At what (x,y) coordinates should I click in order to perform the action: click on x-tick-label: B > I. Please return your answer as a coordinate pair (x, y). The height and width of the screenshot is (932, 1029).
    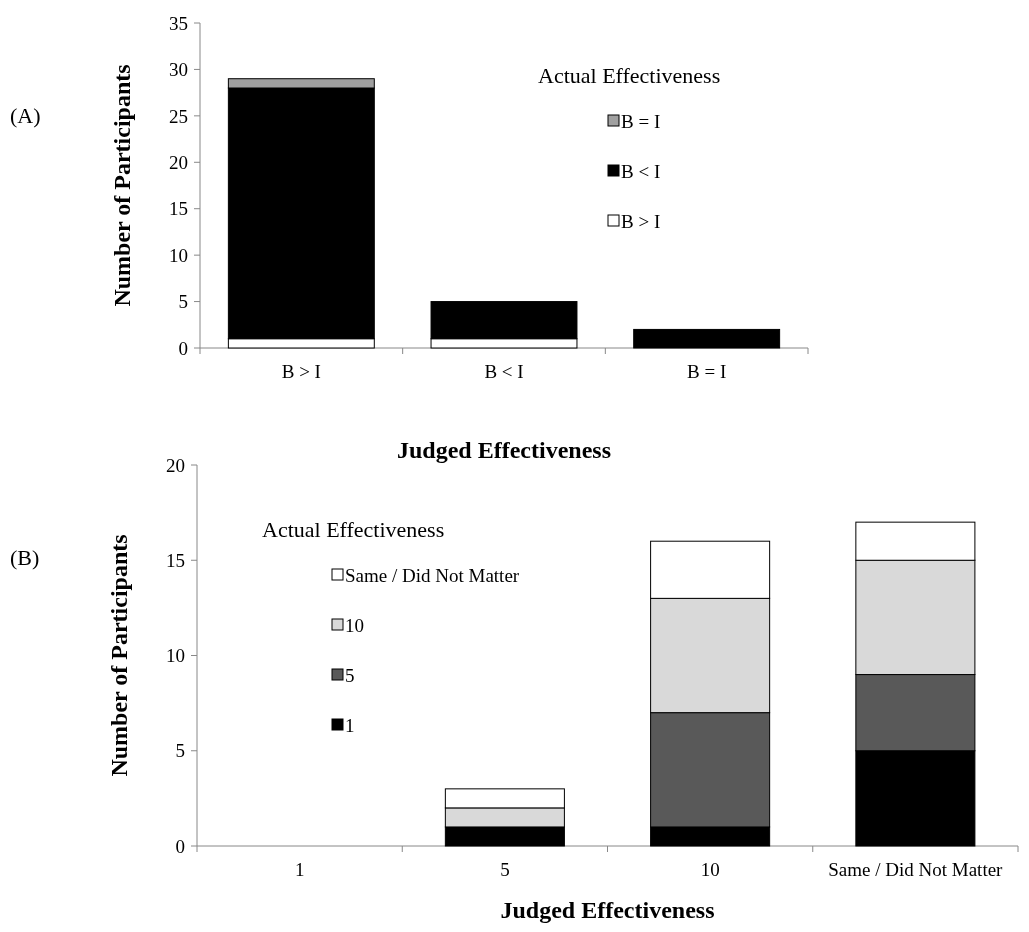
    Looking at the image, I should click on (301, 371).